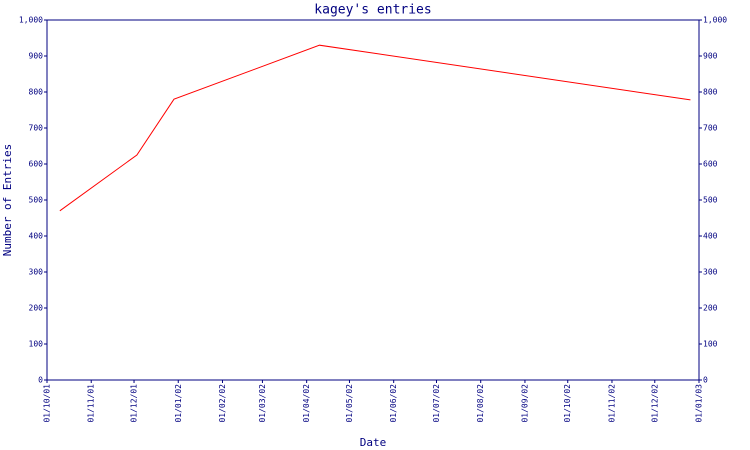  Describe the element at coordinates (91, 403) in the screenshot. I see `x-tick-label: 01/11/01` at that location.